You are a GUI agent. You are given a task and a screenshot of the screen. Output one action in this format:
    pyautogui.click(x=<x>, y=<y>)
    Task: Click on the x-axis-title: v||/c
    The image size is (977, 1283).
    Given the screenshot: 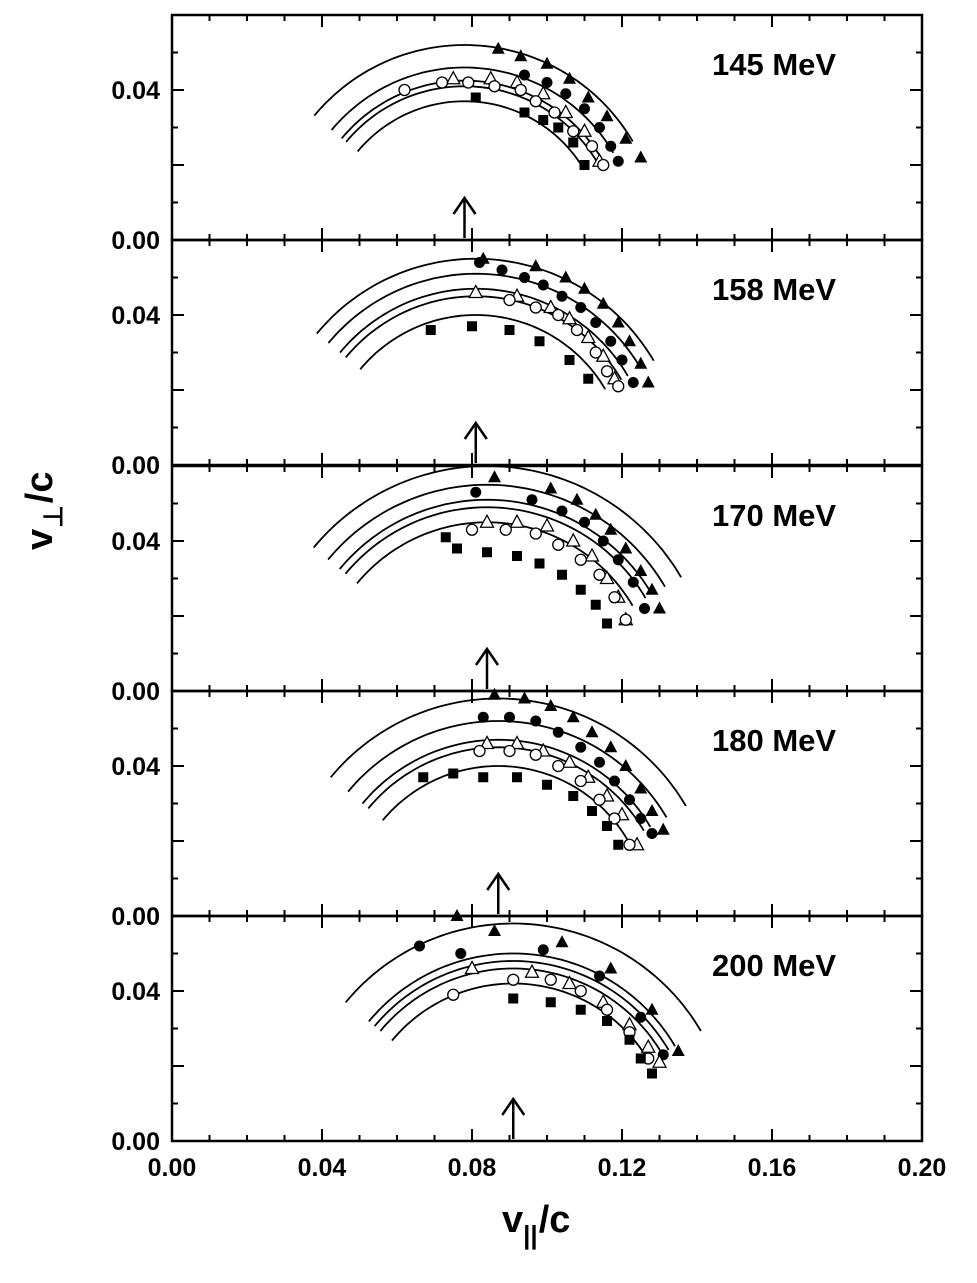 What is the action you would take?
    pyautogui.click(x=536, y=1224)
    